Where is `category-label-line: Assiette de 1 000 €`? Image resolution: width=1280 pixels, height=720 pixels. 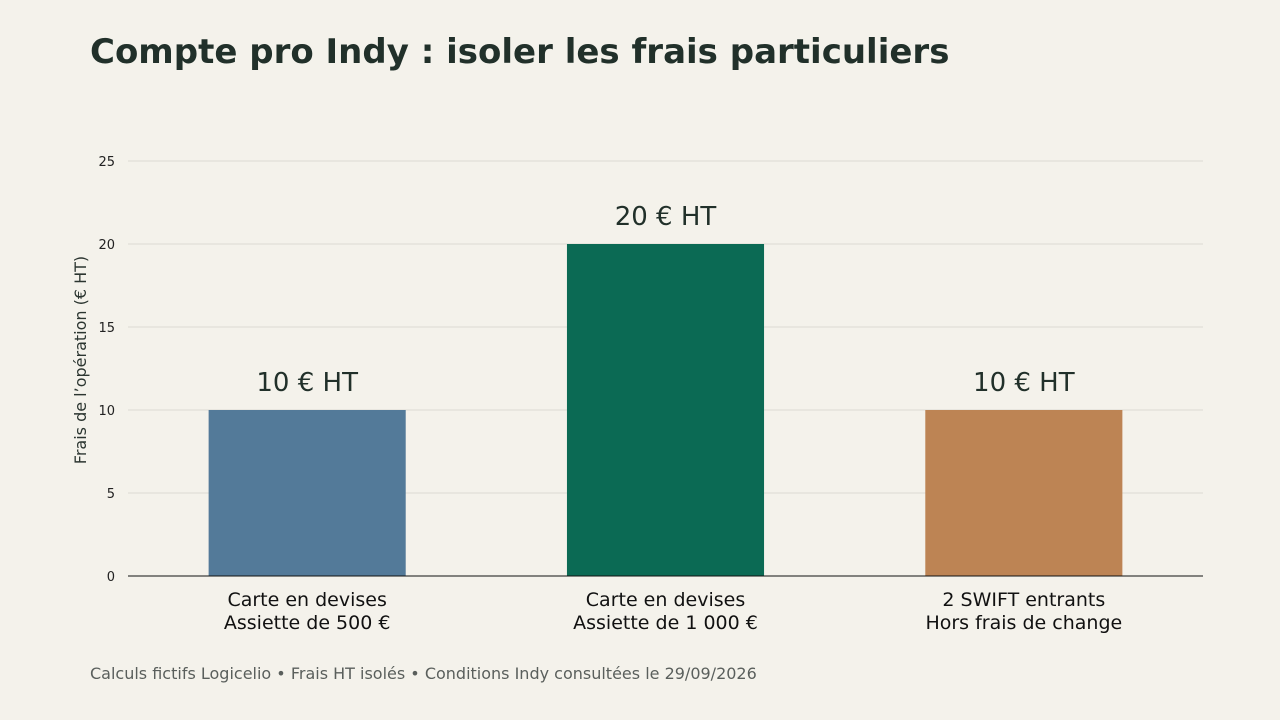 category-label-line: Assiette de 1 000 € is located at coordinates (665, 623).